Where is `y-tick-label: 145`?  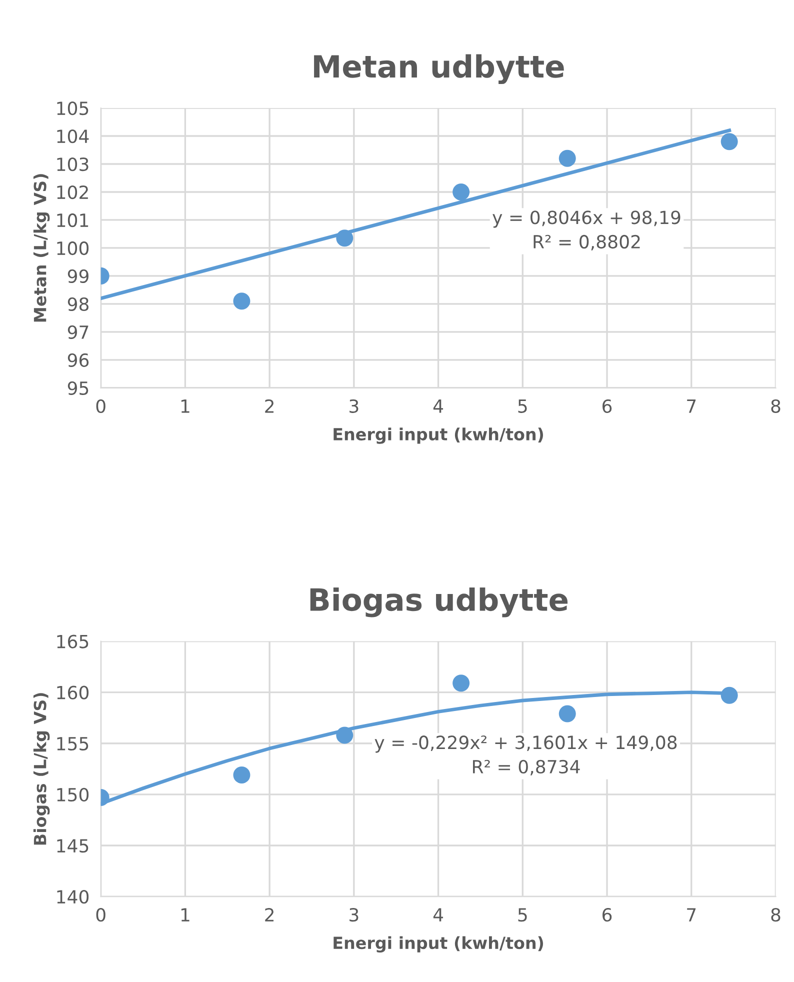 y-tick-label: 145 is located at coordinates (72, 846).